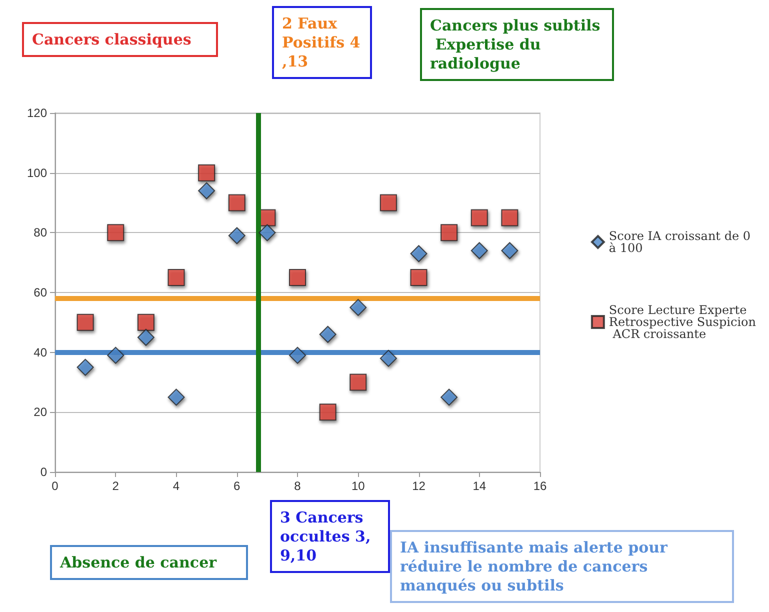  I want to click on x-tick-label: 2, so click(116, 486).